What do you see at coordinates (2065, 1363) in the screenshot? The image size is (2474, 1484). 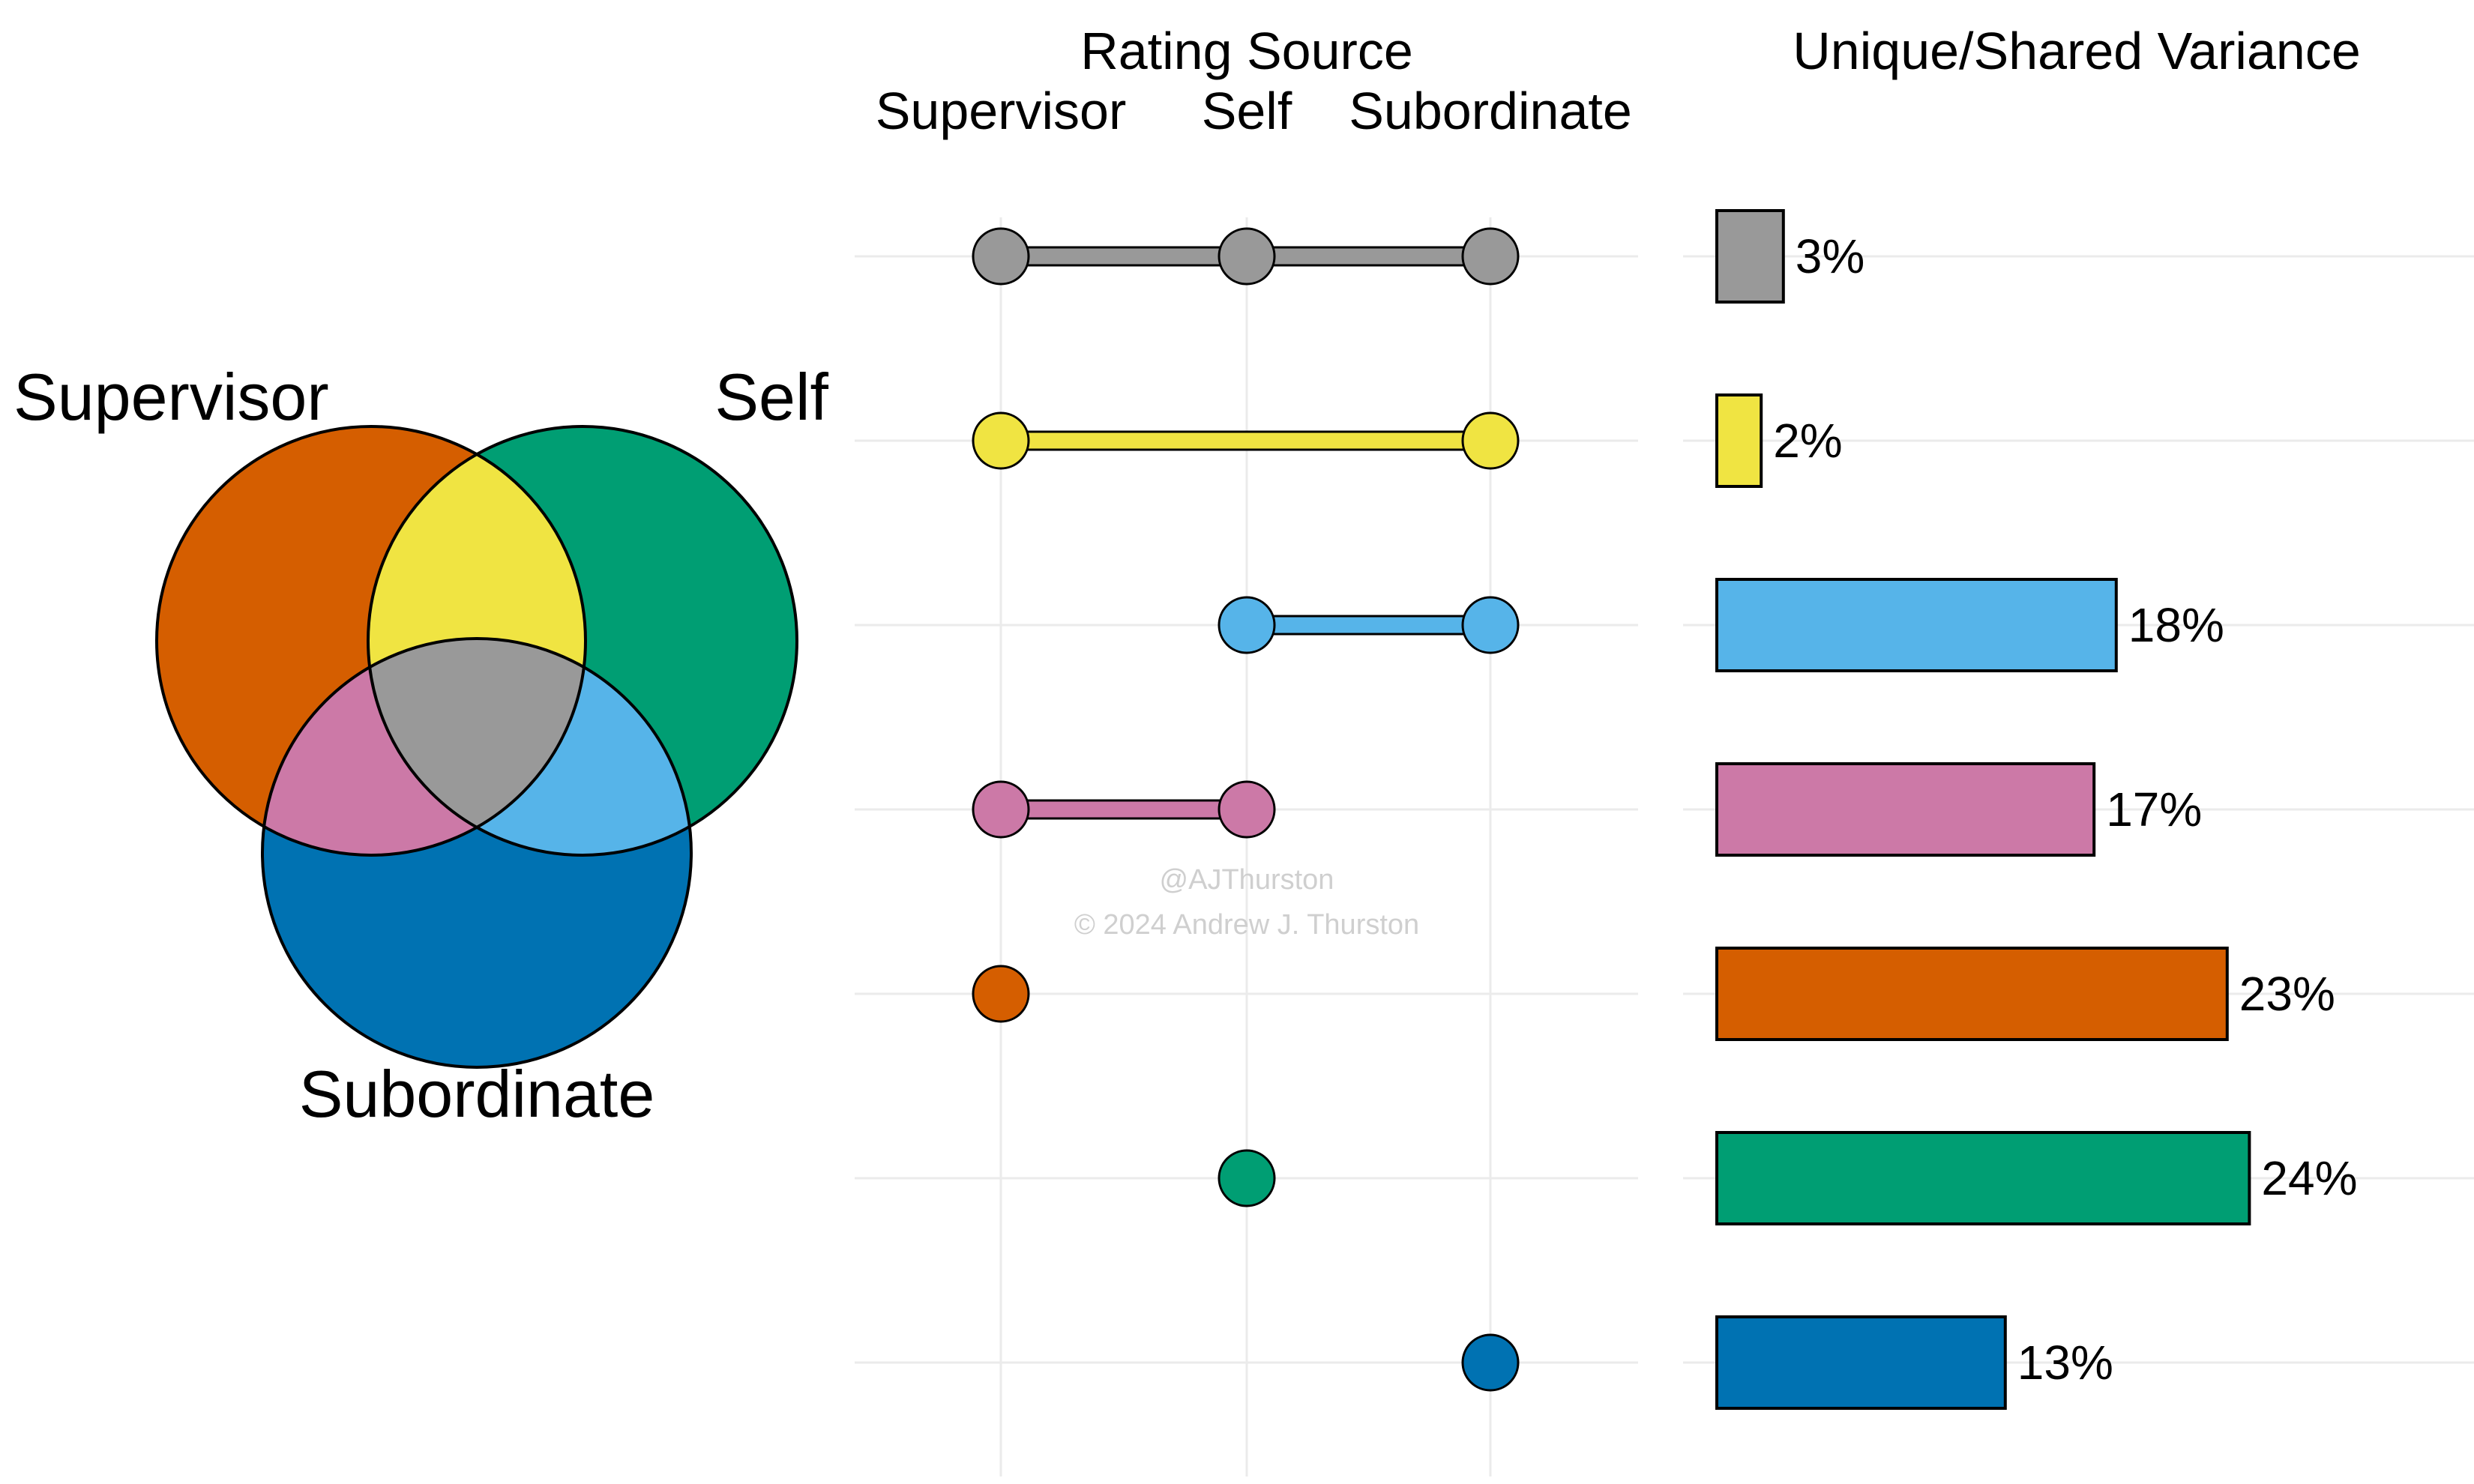 I see `variance-value-label: 13%` at bounding box center [2065, 1363].